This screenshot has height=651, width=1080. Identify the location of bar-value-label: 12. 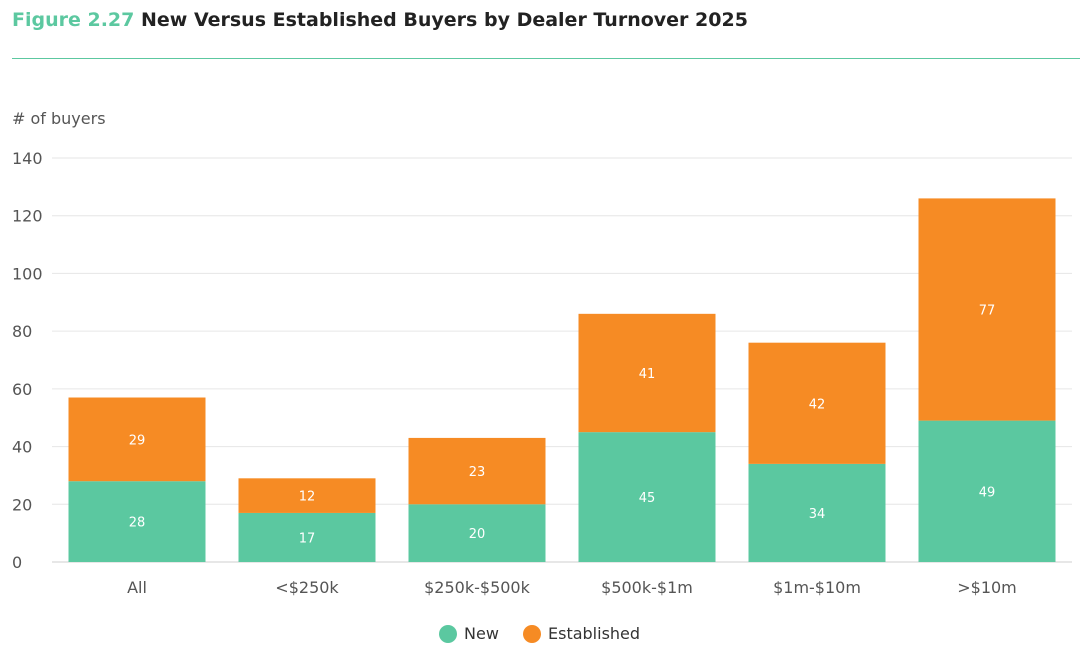
(307, 497).